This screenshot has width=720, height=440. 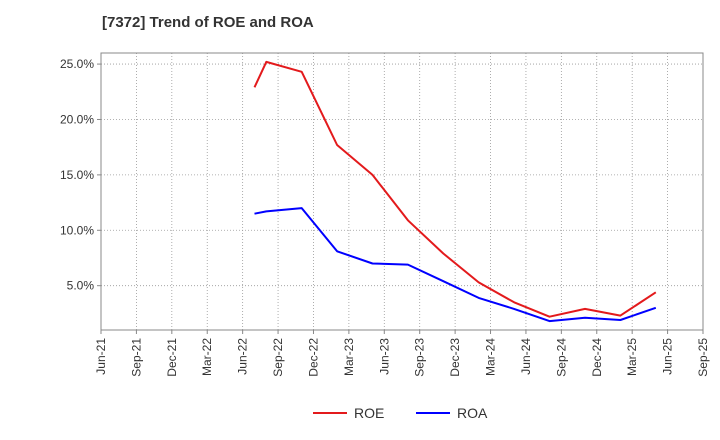 I want to click on legend-label-roa: ROA, so click(x=472, y=413).